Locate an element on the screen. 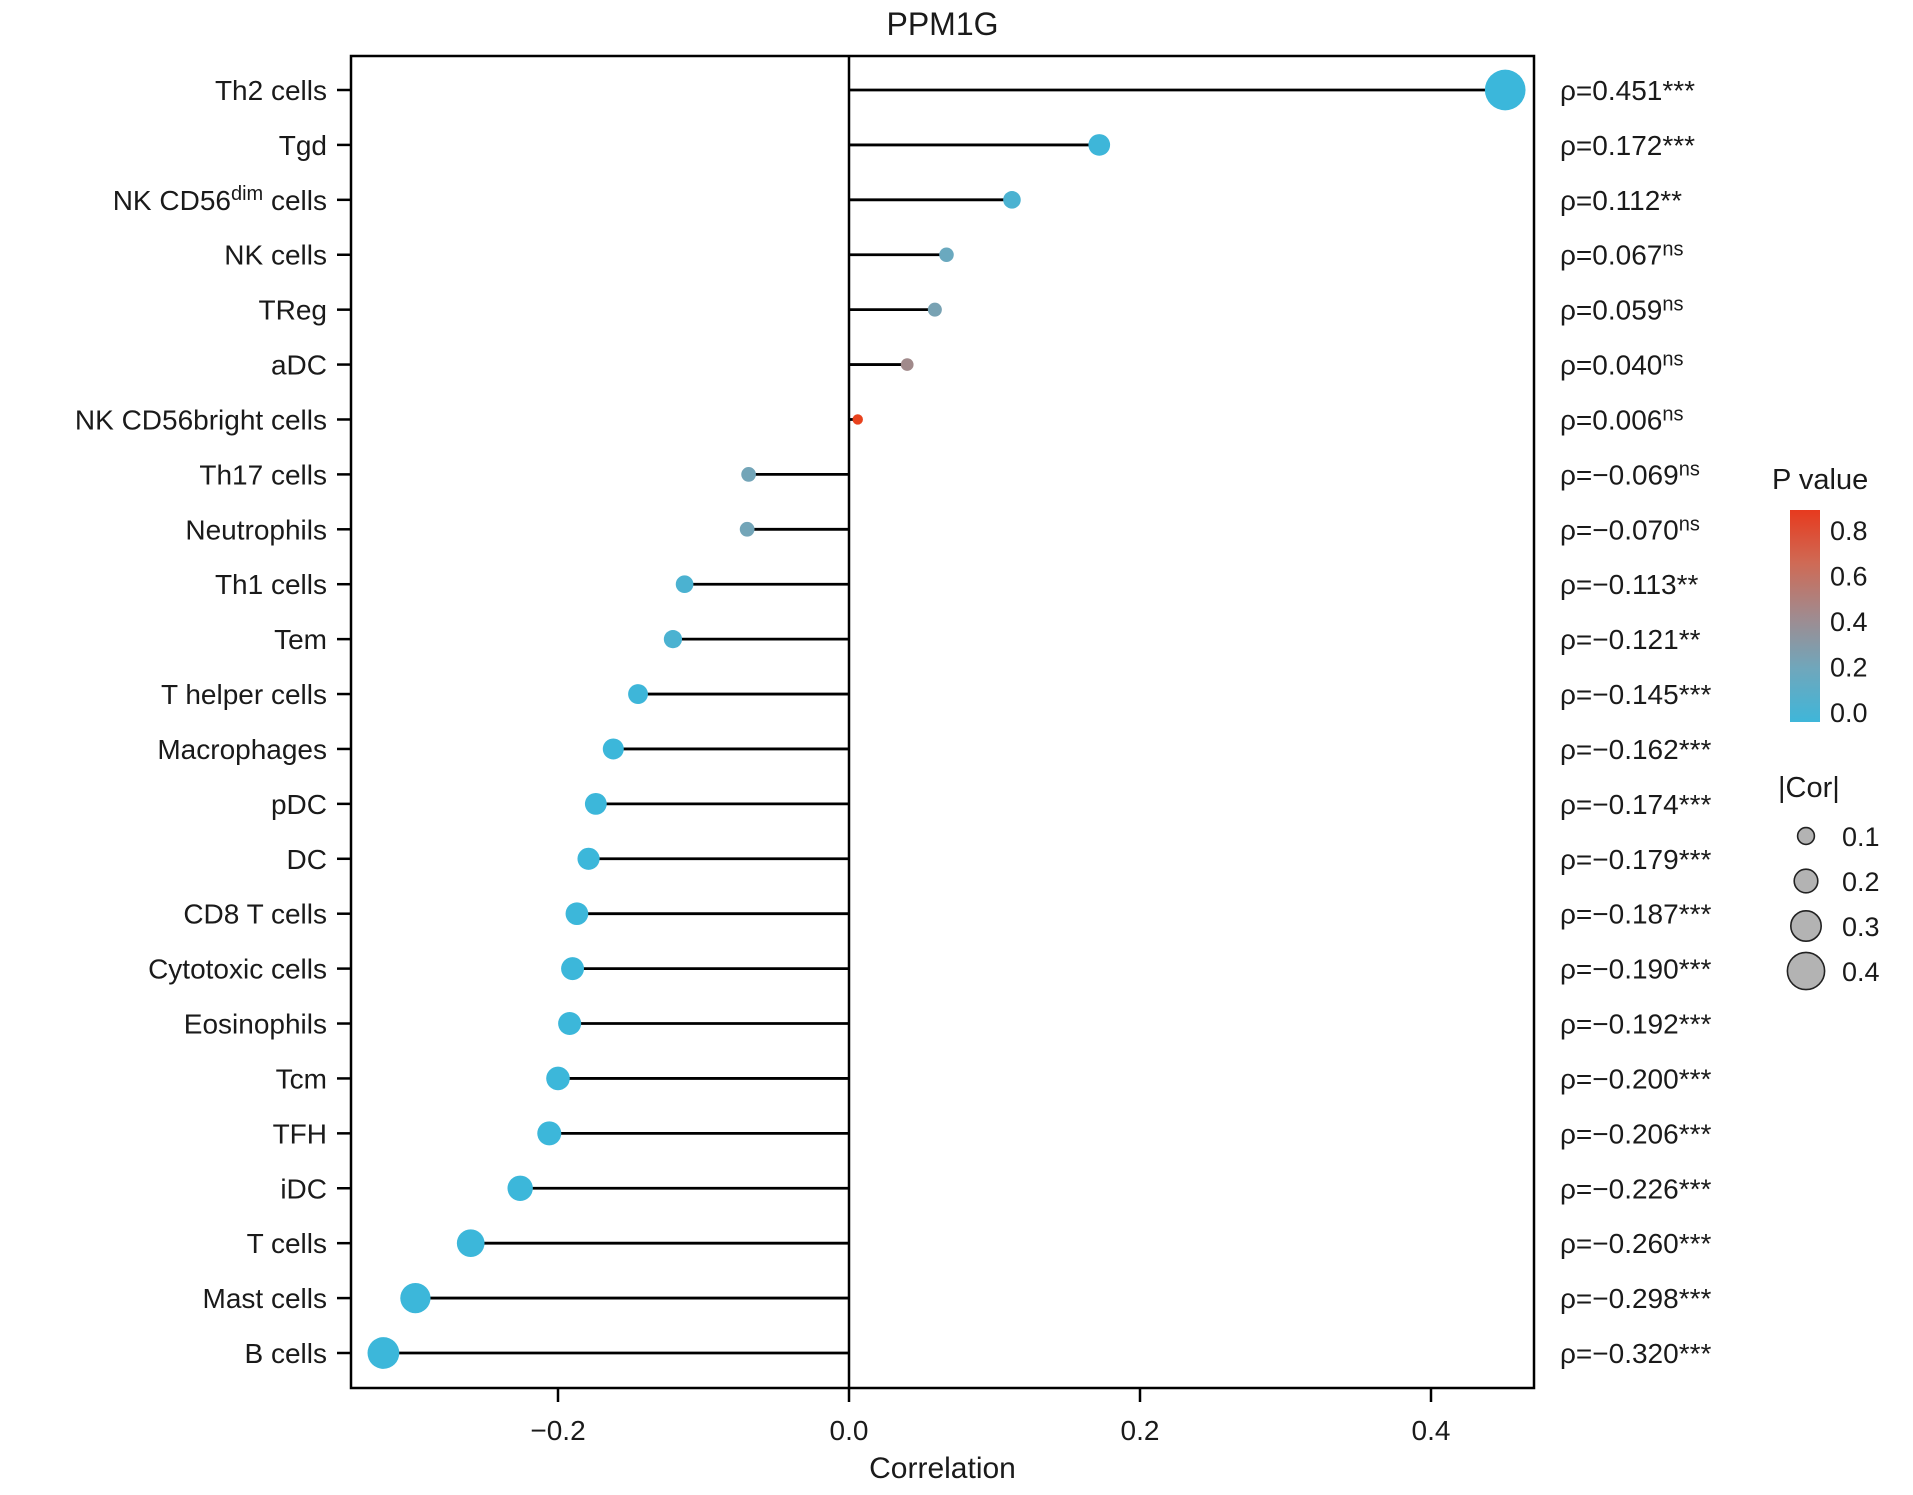  chart-title: PPM1G is located at coordinates (942, 24).